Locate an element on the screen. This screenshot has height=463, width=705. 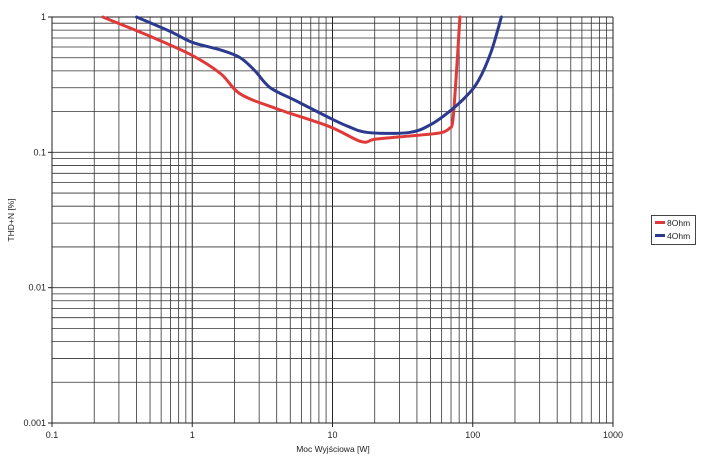
legend-item-8ohm: 8Ohm is located at coordinates (673, 222).